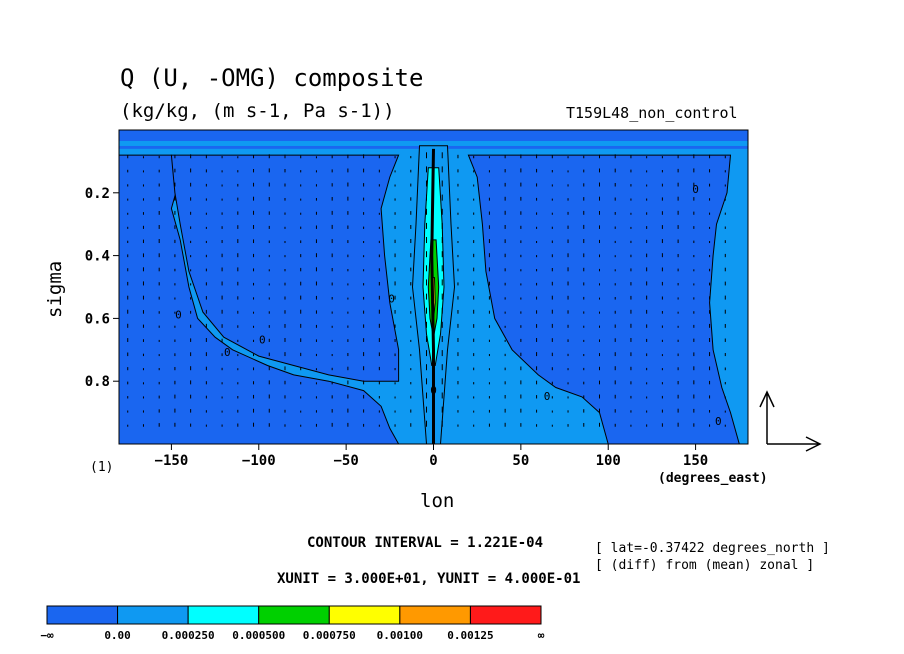 The image size is (904, 654). What do you see at coordinates (257, 111) in the screenshot?
I see `chart-units: (kg/kg, (m s-1, Pa s-1))` at bounding box center [257, 111].